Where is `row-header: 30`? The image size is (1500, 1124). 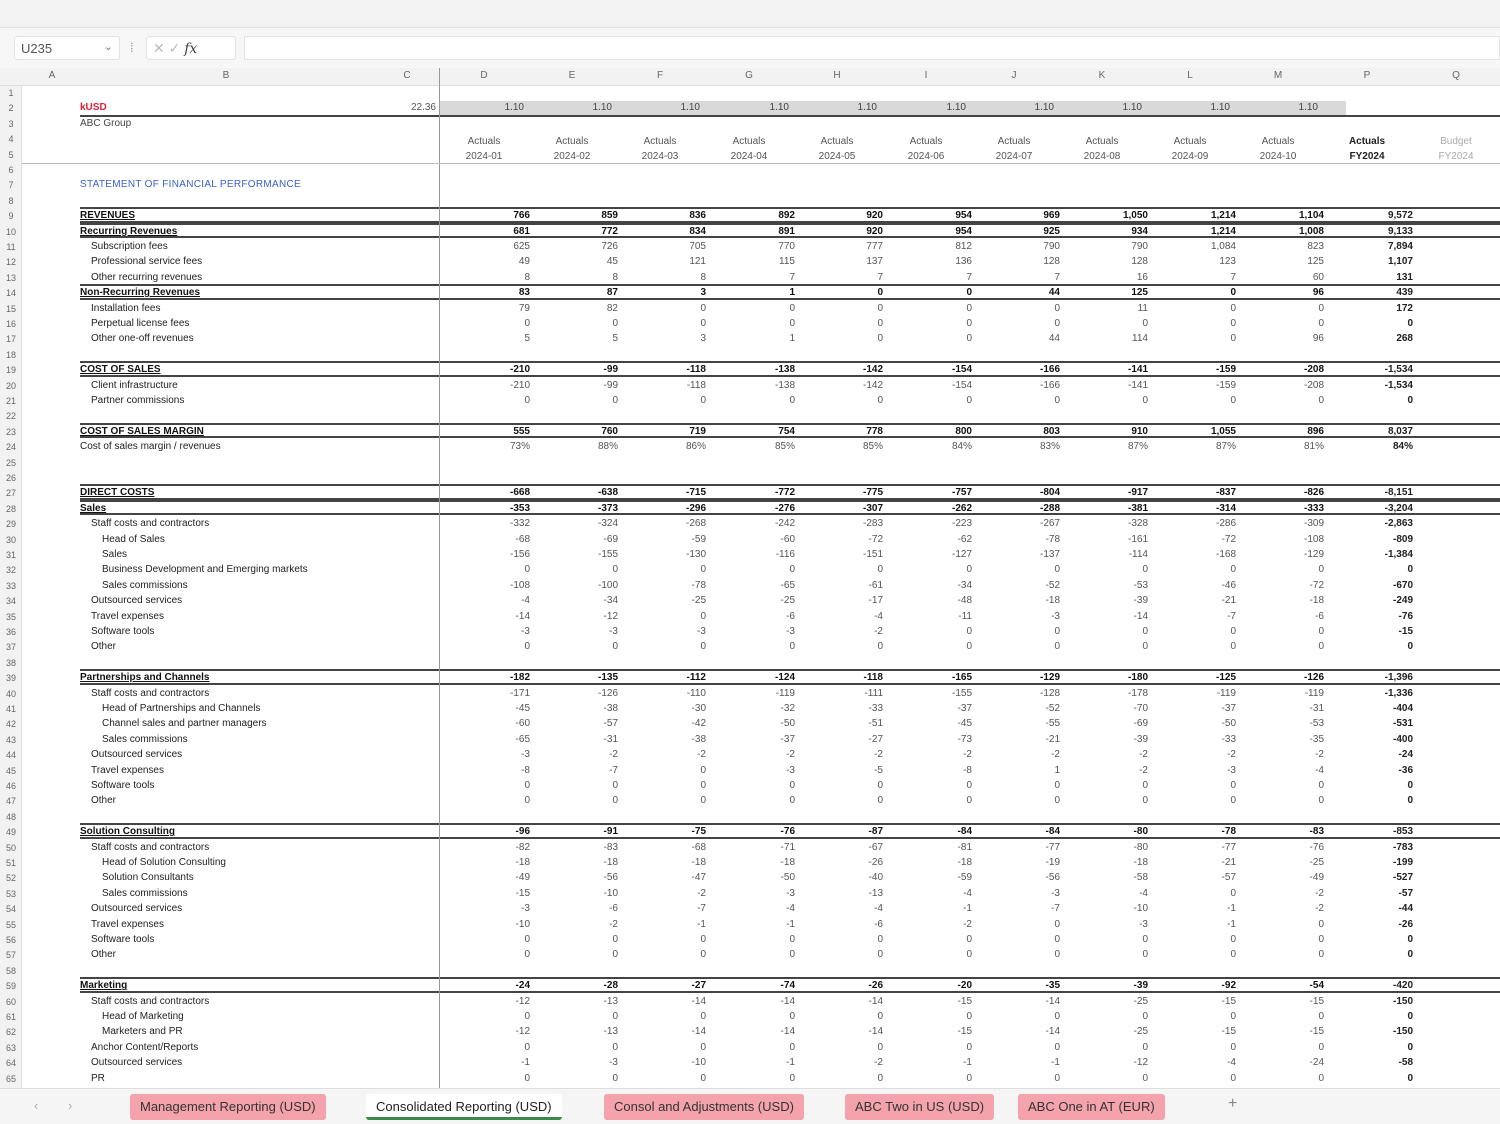
row-header: 30 is located at coordinates (10, 539).